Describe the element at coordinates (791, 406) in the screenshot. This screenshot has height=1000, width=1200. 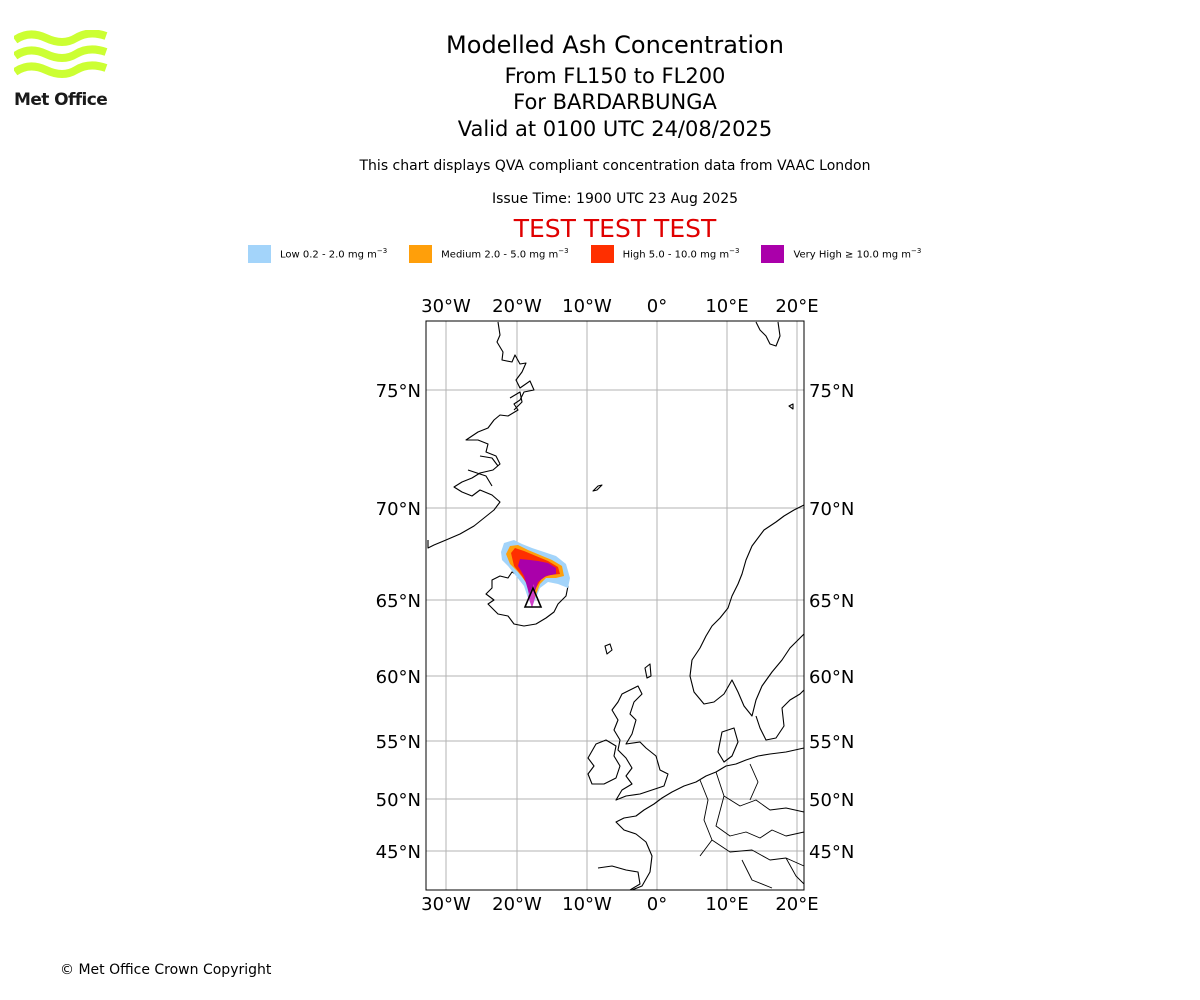
I see `bear-island` at that location.